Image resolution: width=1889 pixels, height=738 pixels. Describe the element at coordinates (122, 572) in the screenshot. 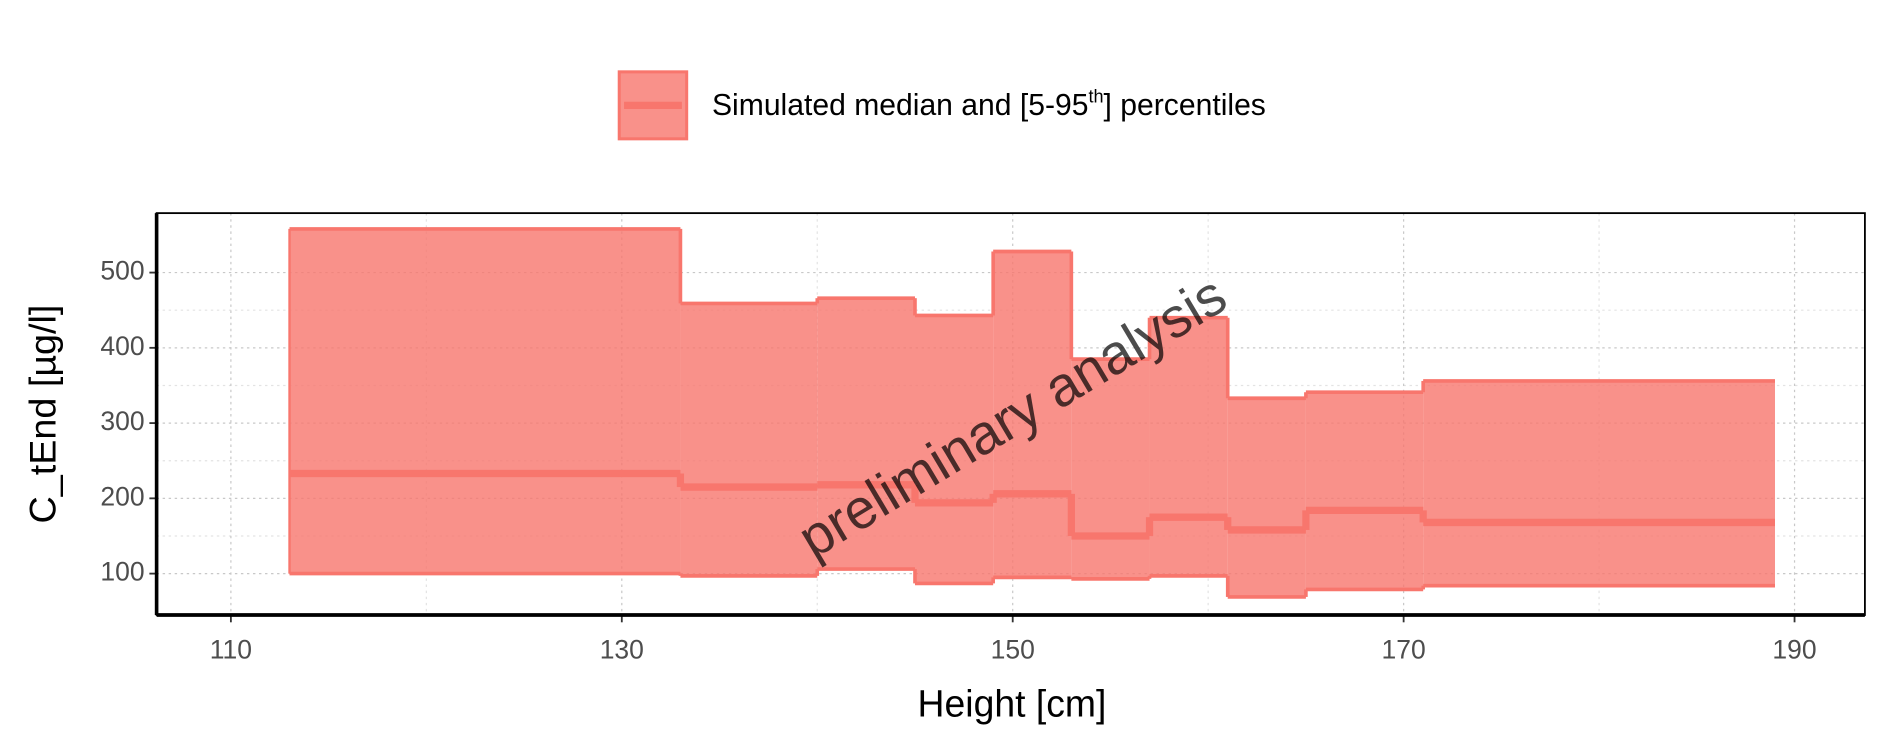

I see `y-tick-label: 100` at that location.